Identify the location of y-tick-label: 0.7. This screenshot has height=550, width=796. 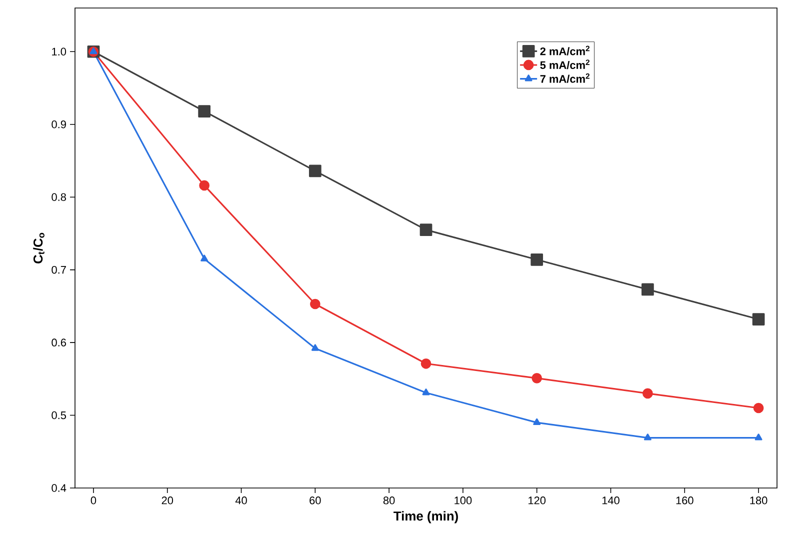
(59, 270).